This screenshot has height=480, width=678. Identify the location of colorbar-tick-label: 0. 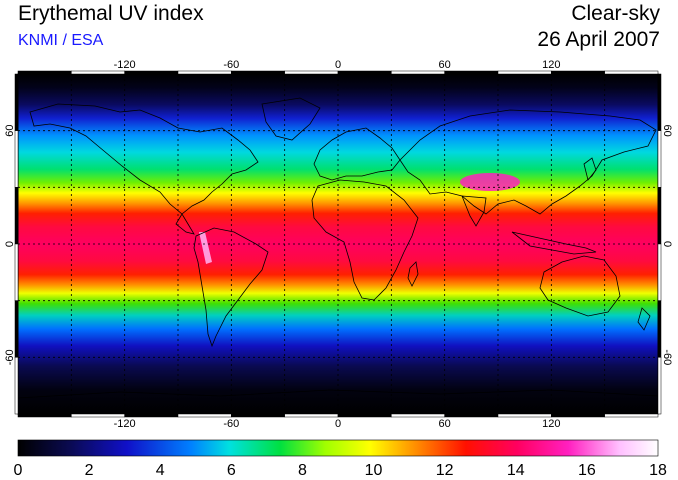
(18, 470).